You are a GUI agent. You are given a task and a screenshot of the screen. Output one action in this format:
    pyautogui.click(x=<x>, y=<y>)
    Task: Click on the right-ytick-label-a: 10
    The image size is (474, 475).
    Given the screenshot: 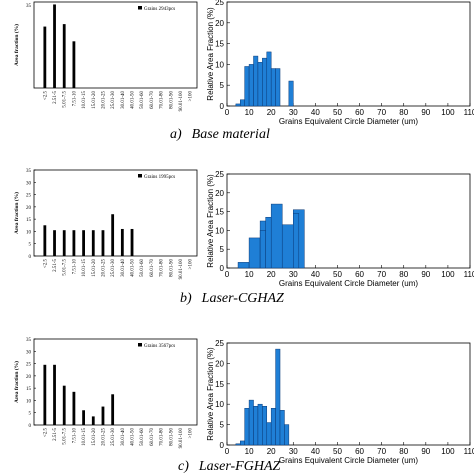 What is the action you would take?
    pyautogui.click(x=219, y=64)
    